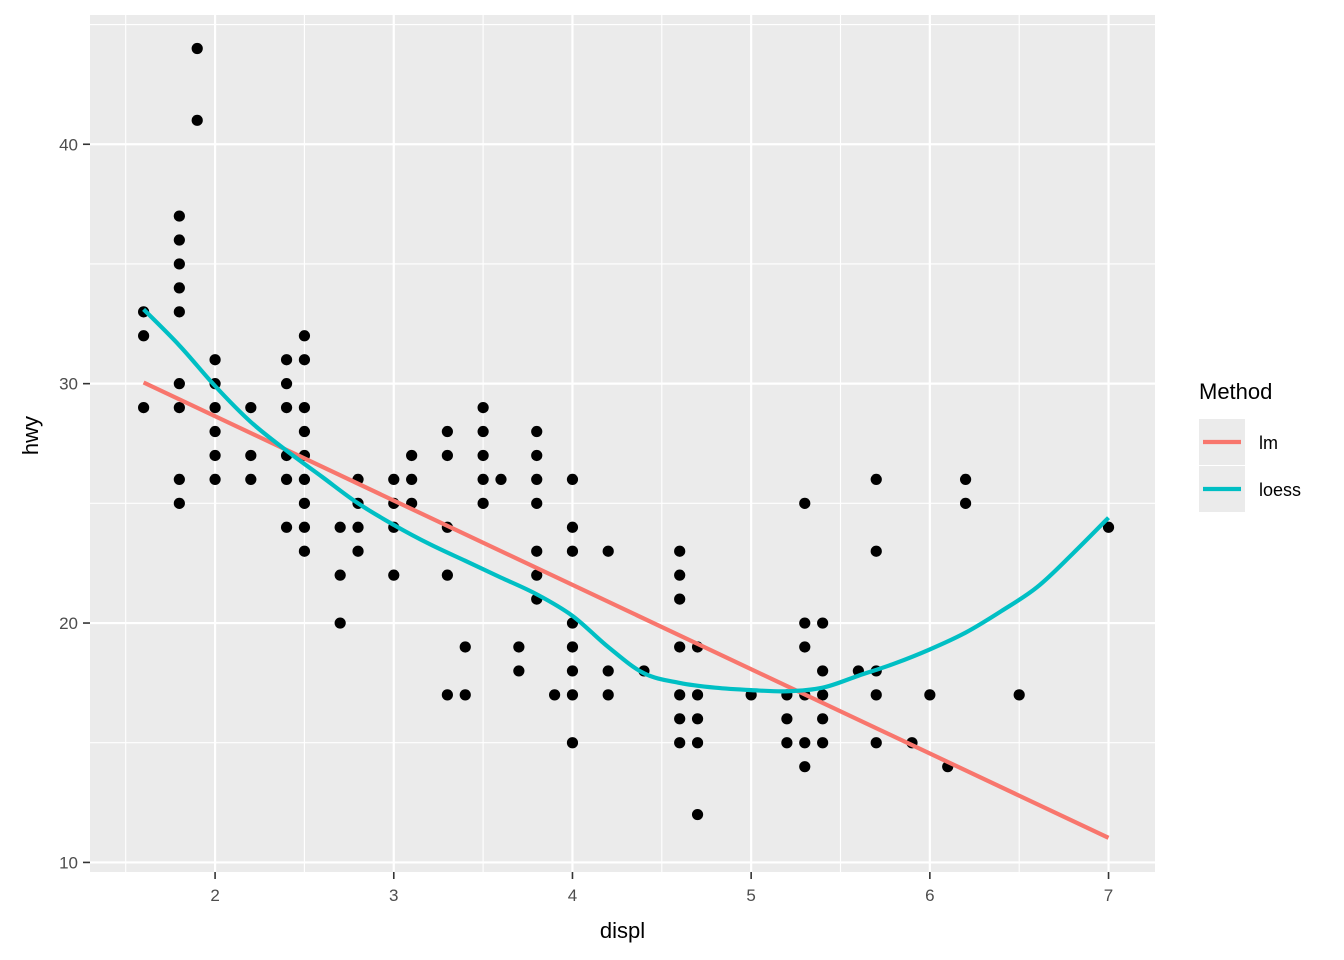 Image resolution: width=1344 pixels, height=960 pixels. I want to click on legend-label-loess: loess, so click(1280, 490).